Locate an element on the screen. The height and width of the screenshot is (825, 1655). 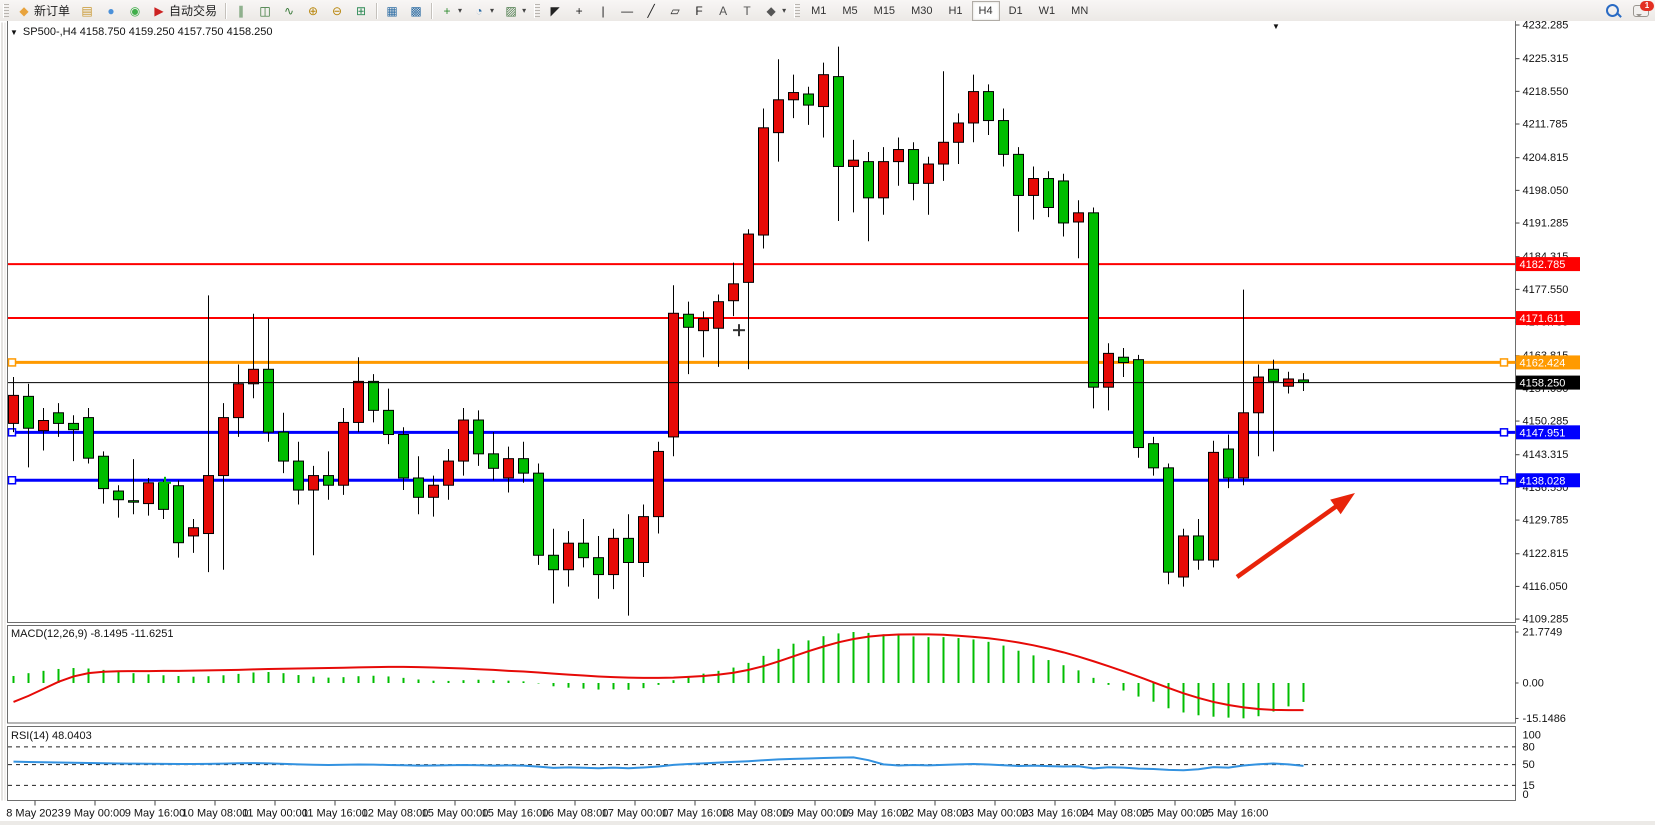
timeframe-w1-button: W1 is located at coordinates (1047, 10).